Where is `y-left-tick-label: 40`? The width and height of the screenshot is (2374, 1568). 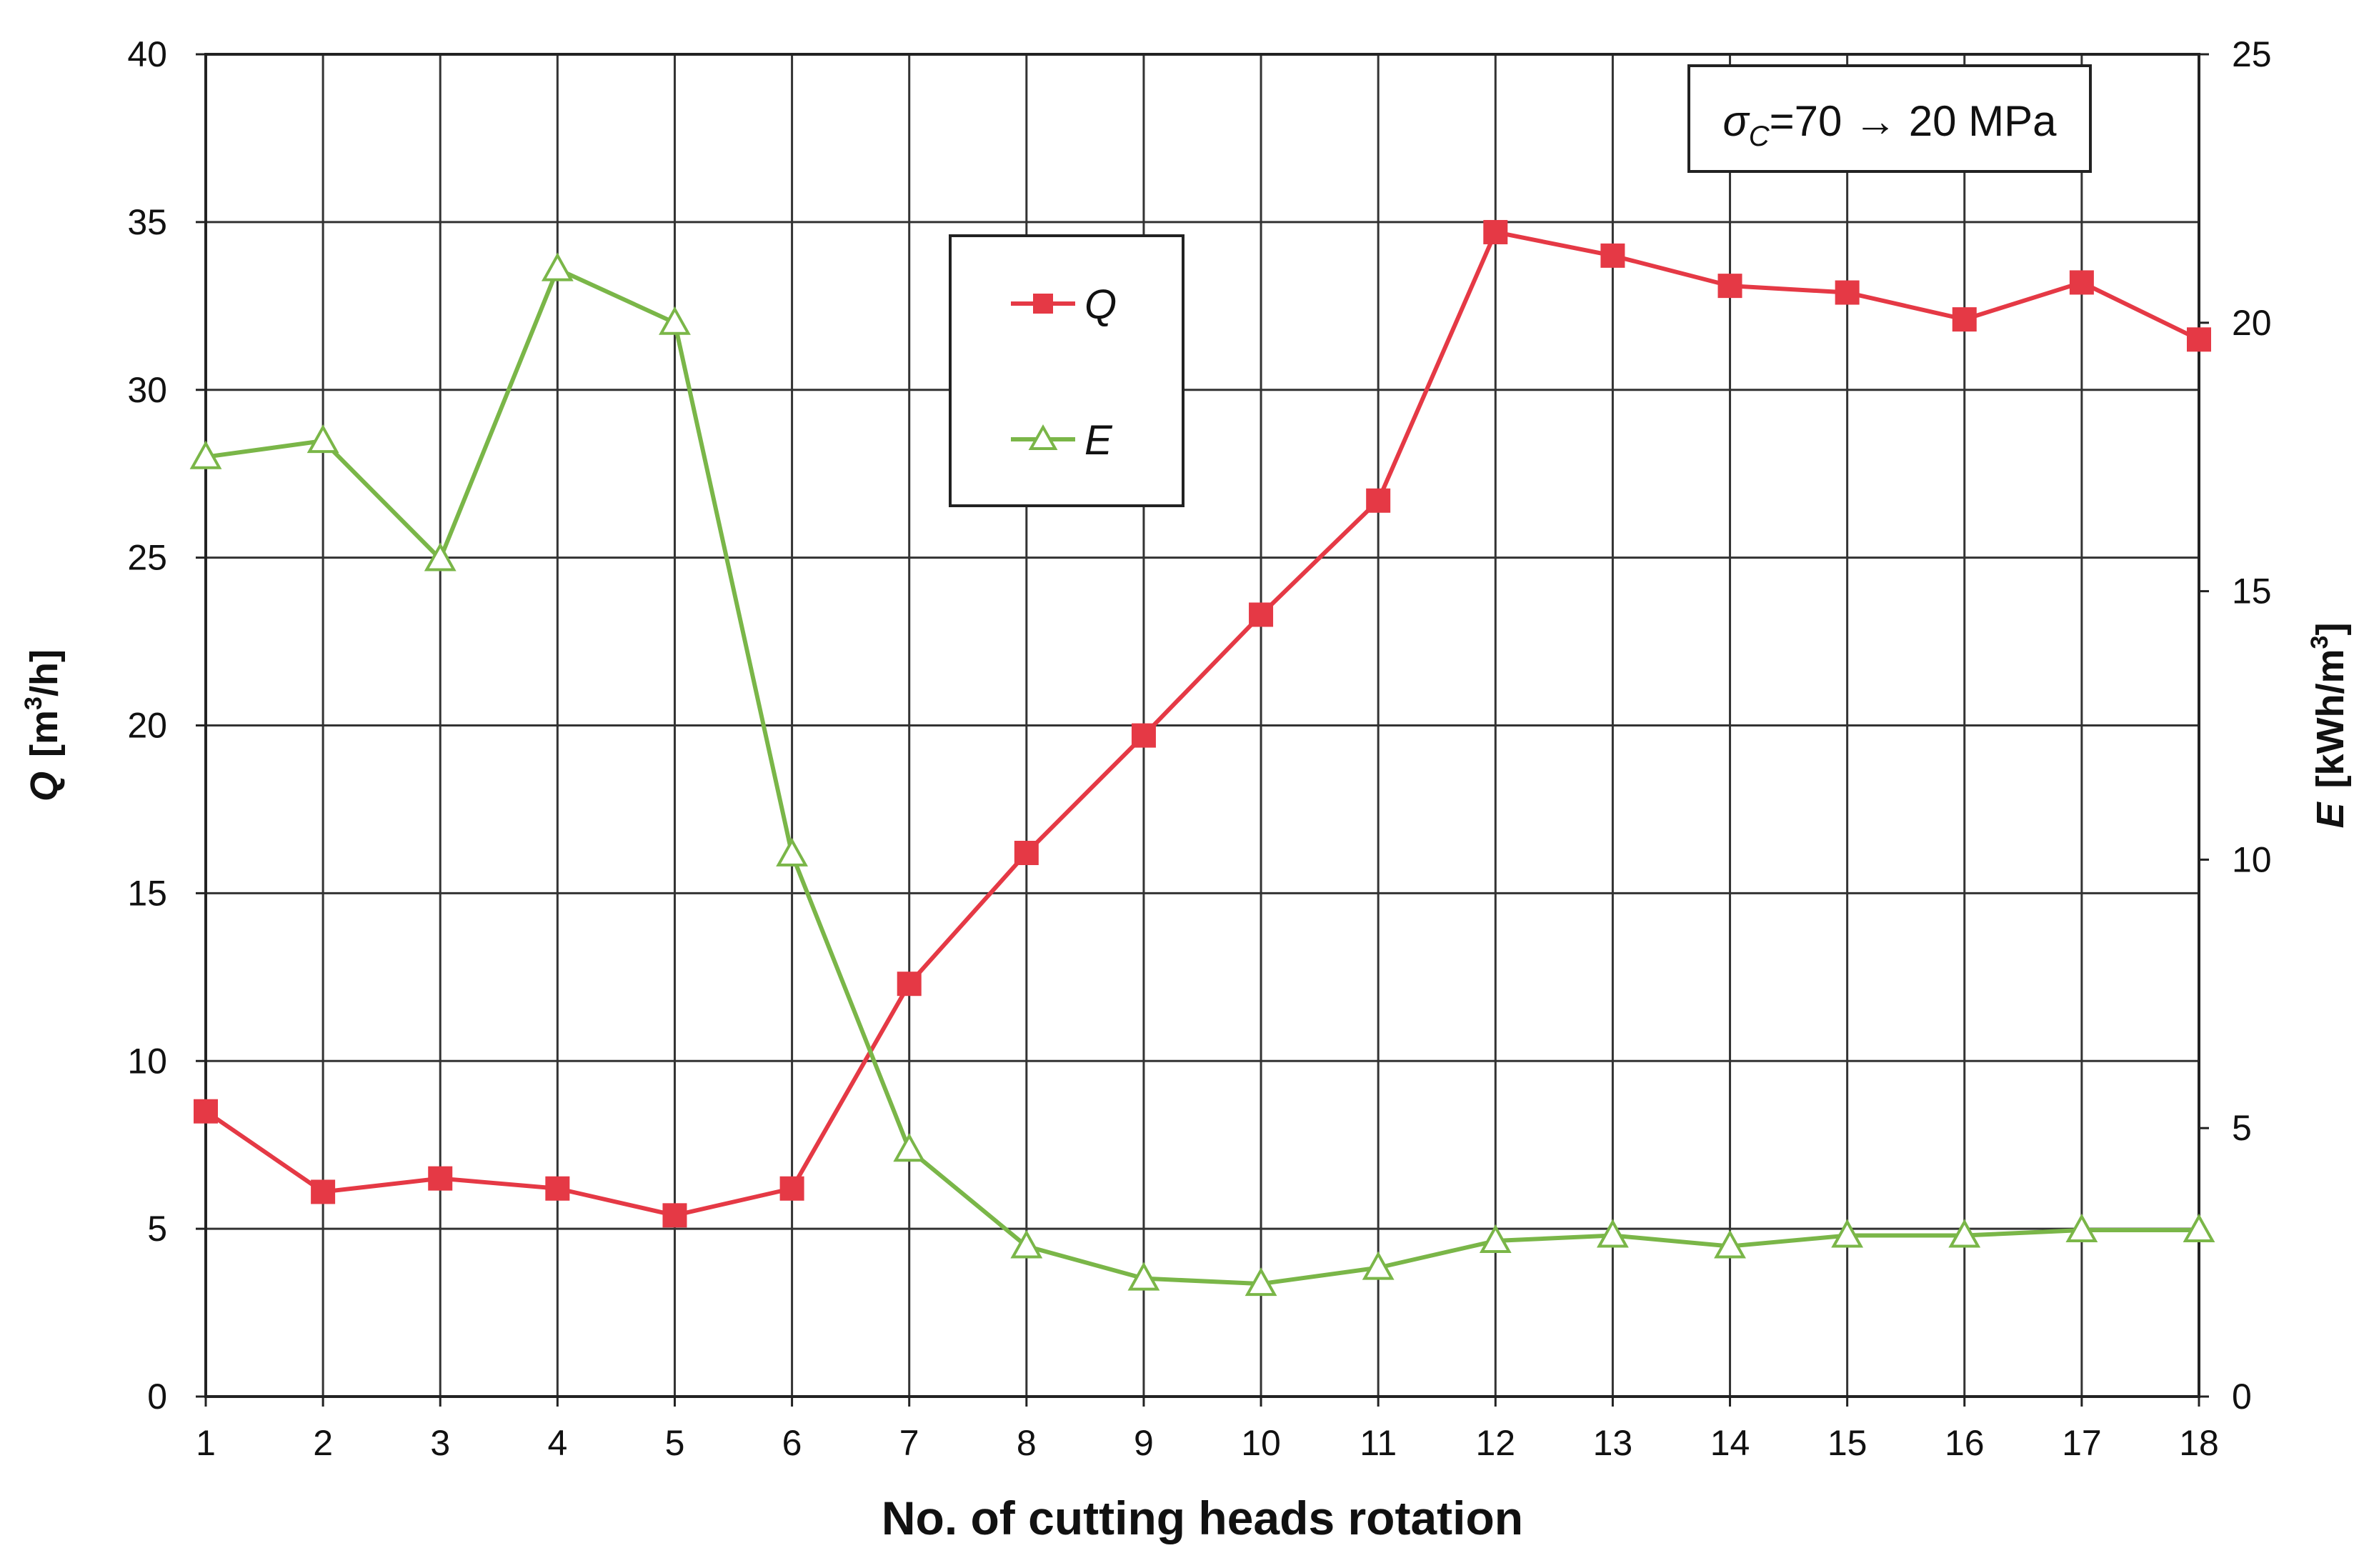 y-left-tick-label: 40 is located at coordinates (147, 54).